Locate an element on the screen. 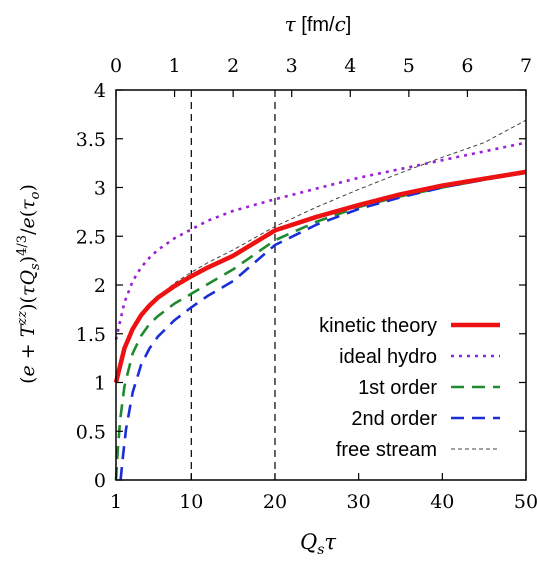 The width and height of the screenshot is (537, 567). y-tick-label: 4 is located at coordinates (100, 91).